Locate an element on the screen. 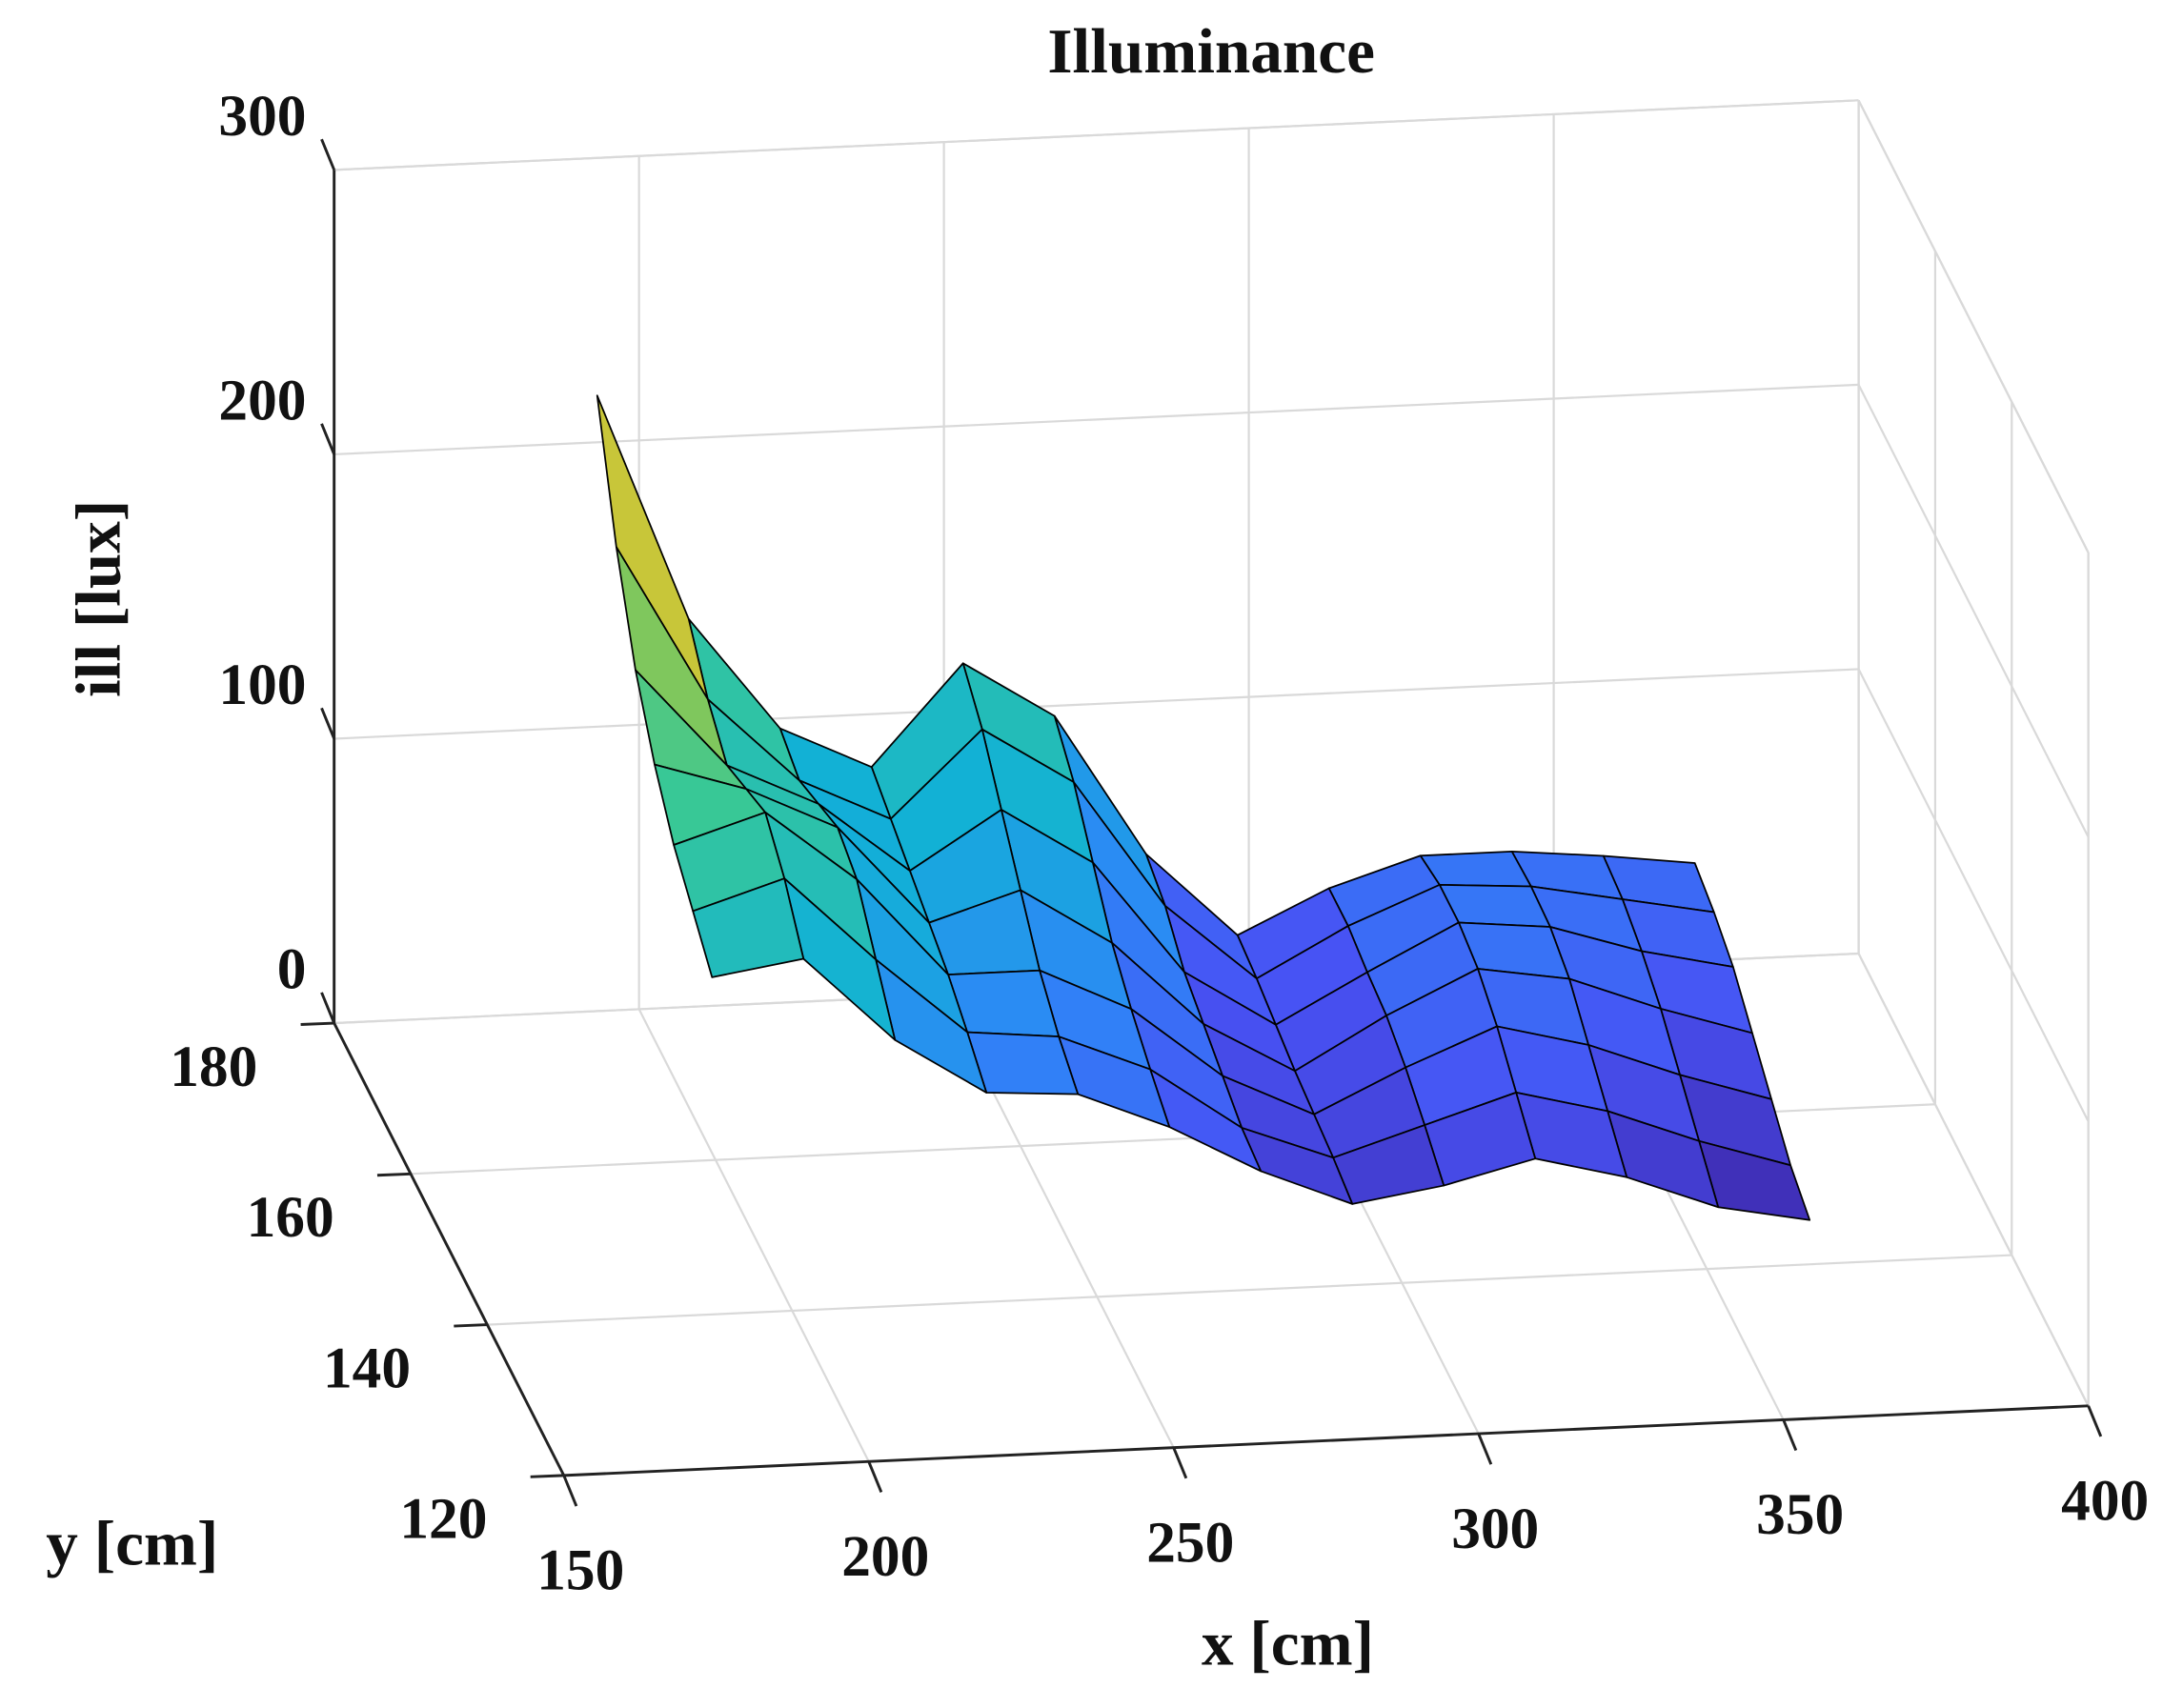  y-tick-label: 180 is located at coordinates (213, 1067).